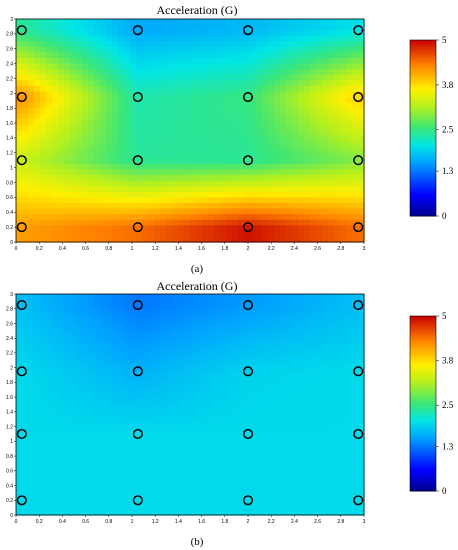 This screenshot has width=458, height=550. What do you see at coordinates (85, 249) in the screenshot?
I see `x-tick-label: 0.6` at bounding box center [85, 249].